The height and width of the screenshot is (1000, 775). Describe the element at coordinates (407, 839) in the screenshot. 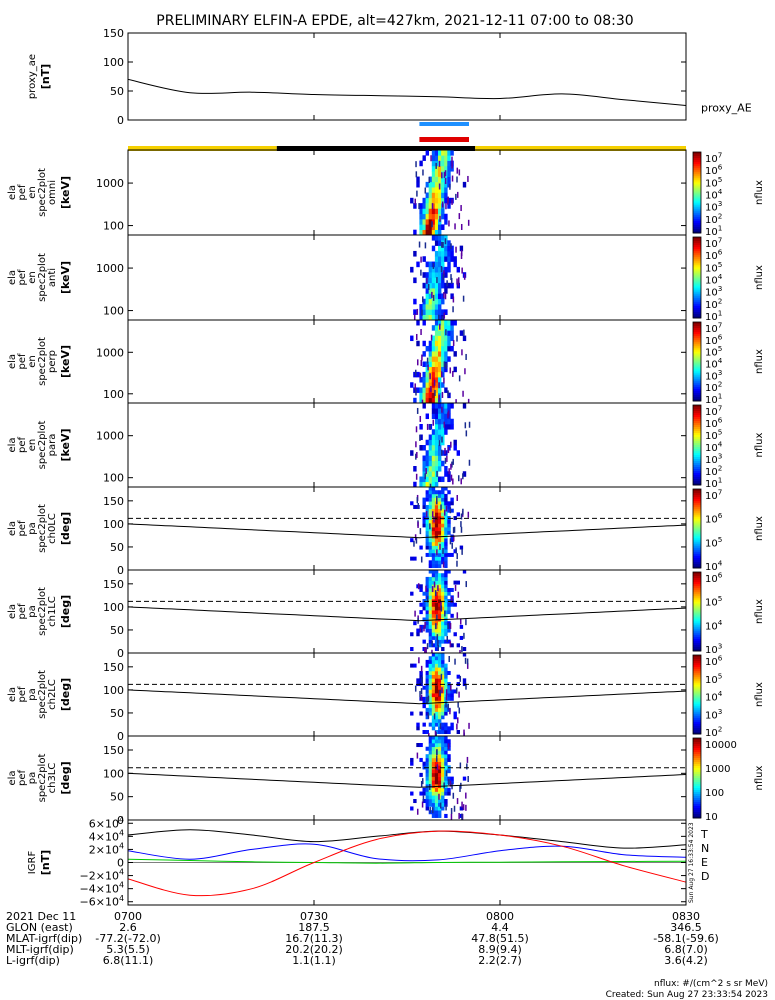

I see `igrf-T-line` at that location.